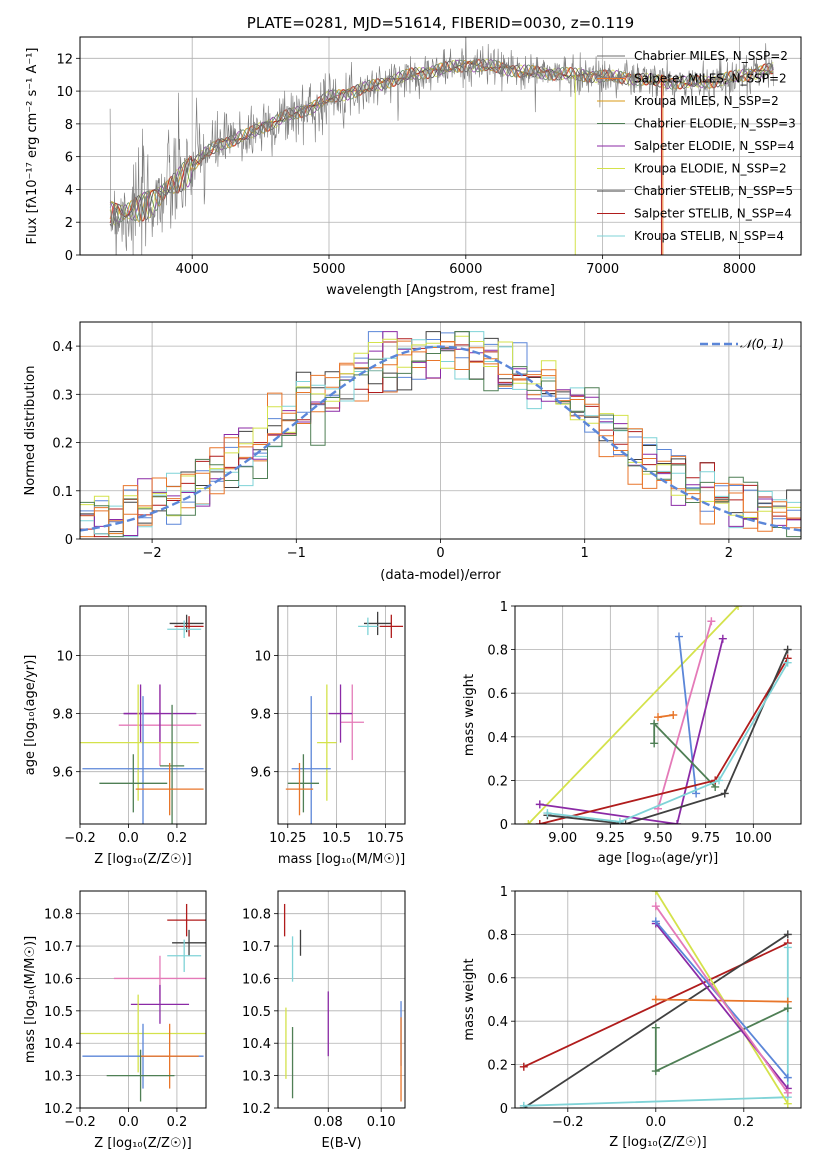 The height and width of the screenshot is (1170, 819). I want to click on y-tick-label: 6, so click(69, 158).